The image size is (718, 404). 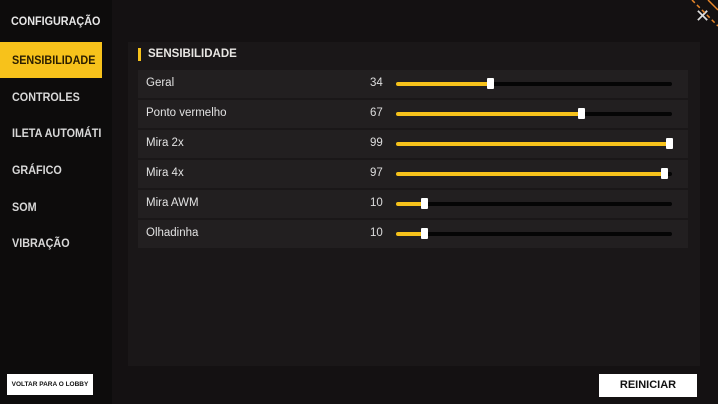 I want to click on slider-row: Geral 34, so click(x=413, y=84).